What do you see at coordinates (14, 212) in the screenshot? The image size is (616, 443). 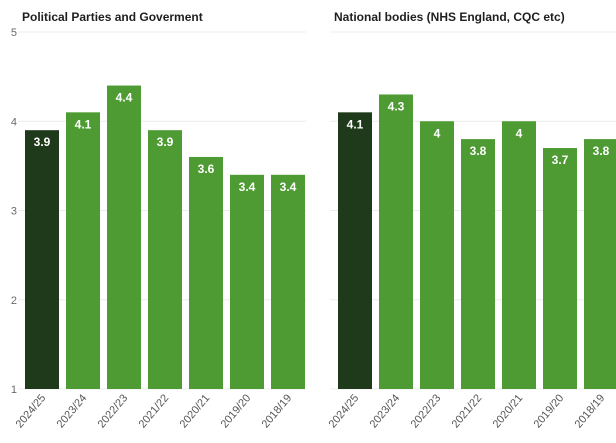 I see `y-tick-label: 3` at bounding box center [14, 212].